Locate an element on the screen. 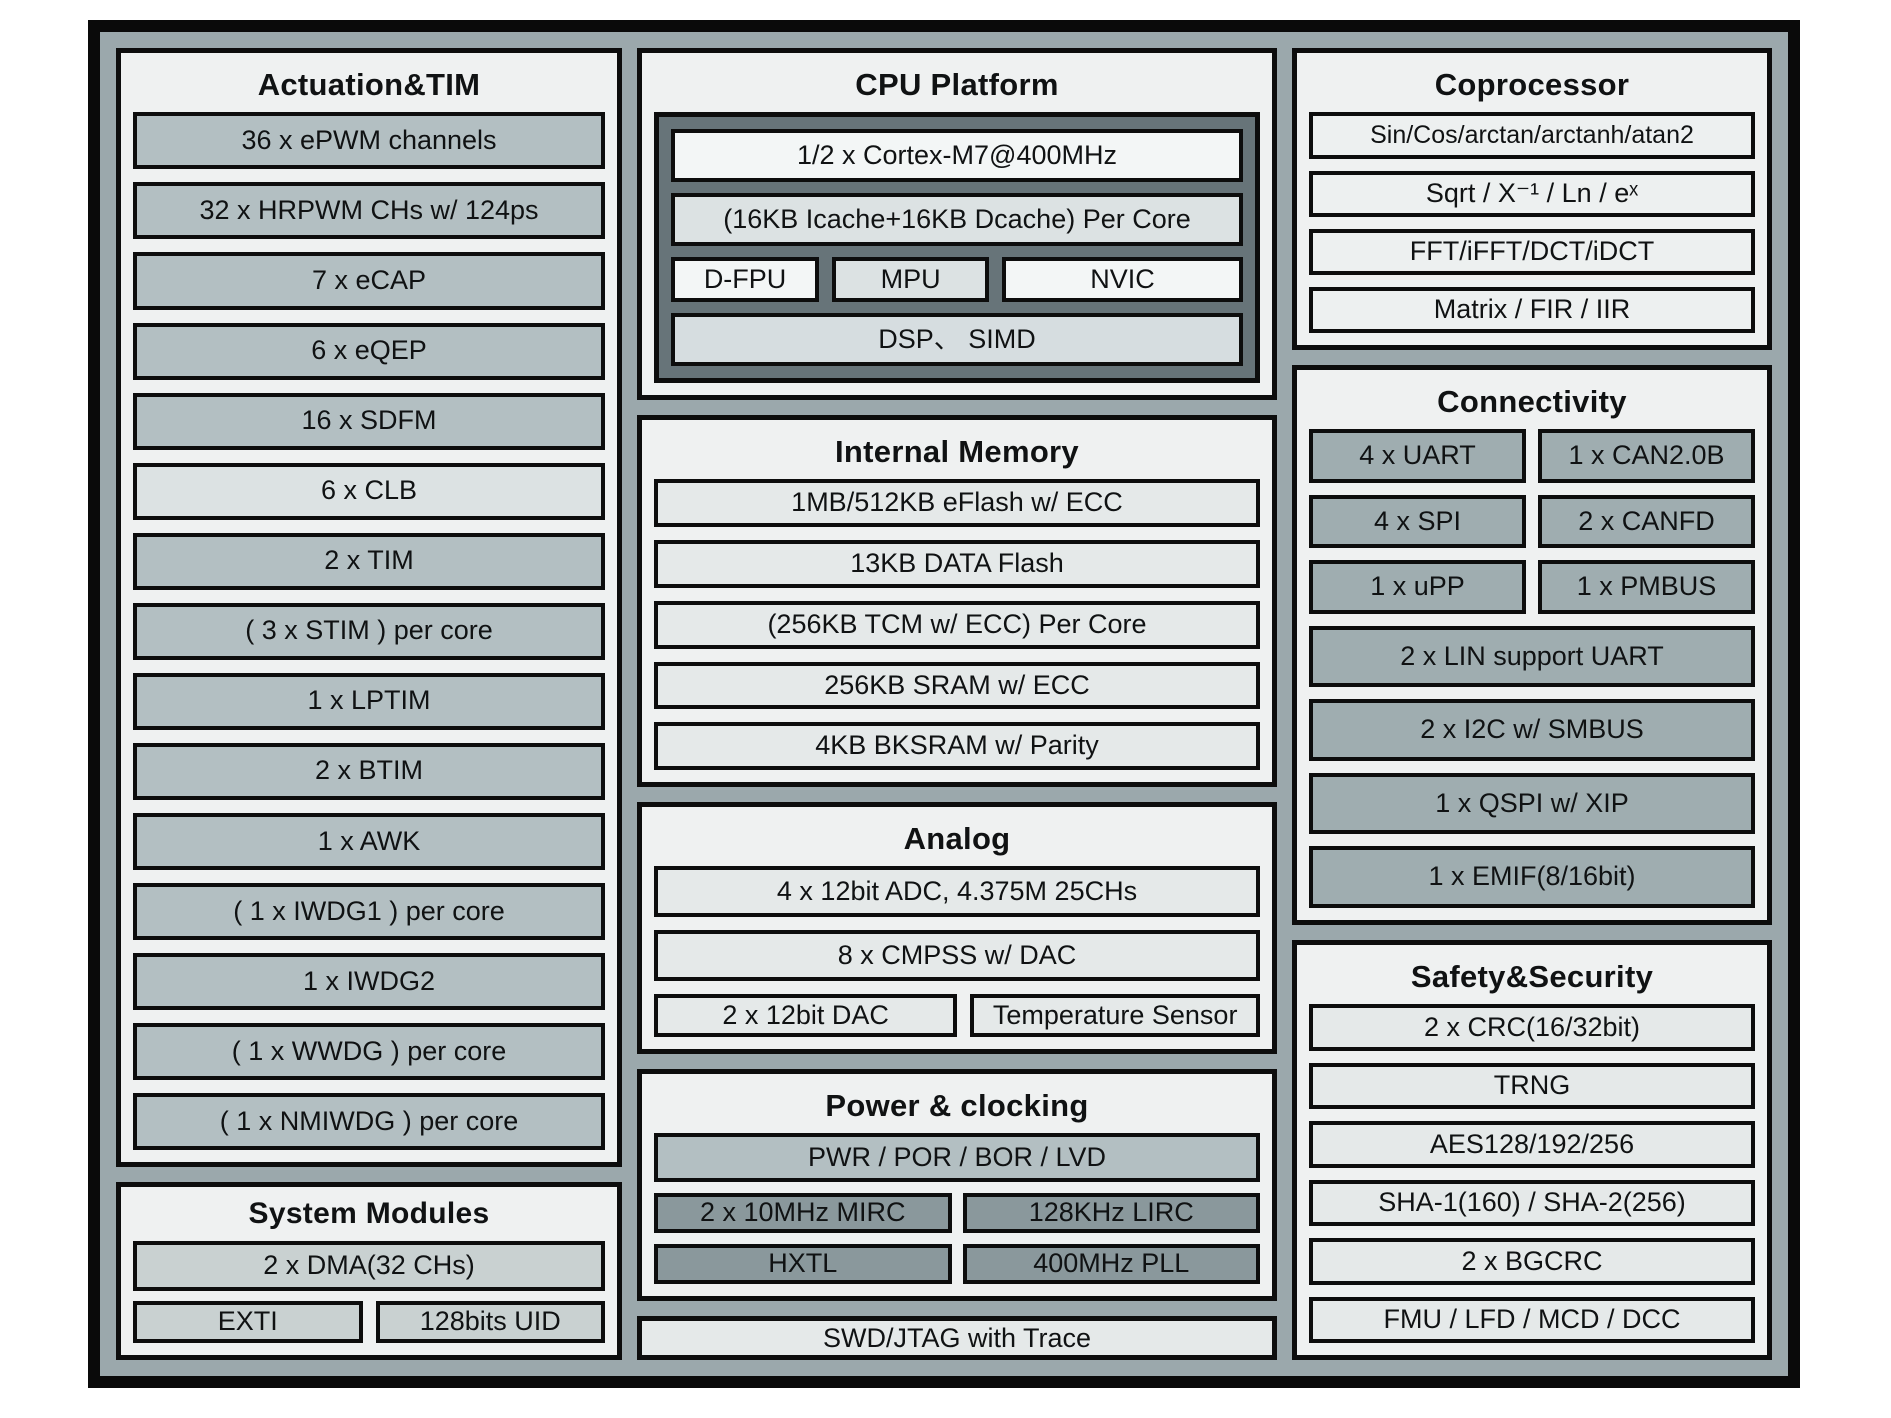  item-i2c-smbus: 2 x I2C w/ SMBUS is located at coordinates (1532, 730).